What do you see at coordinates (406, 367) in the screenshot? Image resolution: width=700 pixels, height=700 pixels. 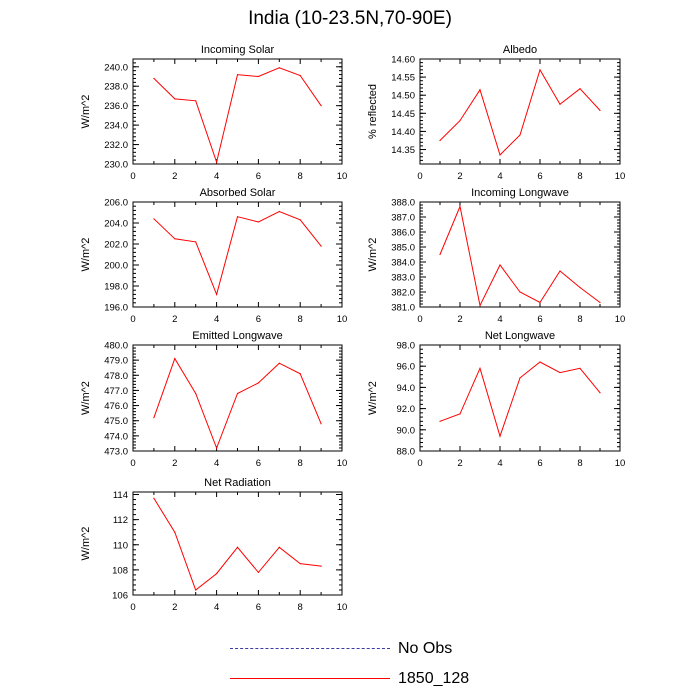 I see `y-tick-label: 96.0` at bounding box center [406, 367].